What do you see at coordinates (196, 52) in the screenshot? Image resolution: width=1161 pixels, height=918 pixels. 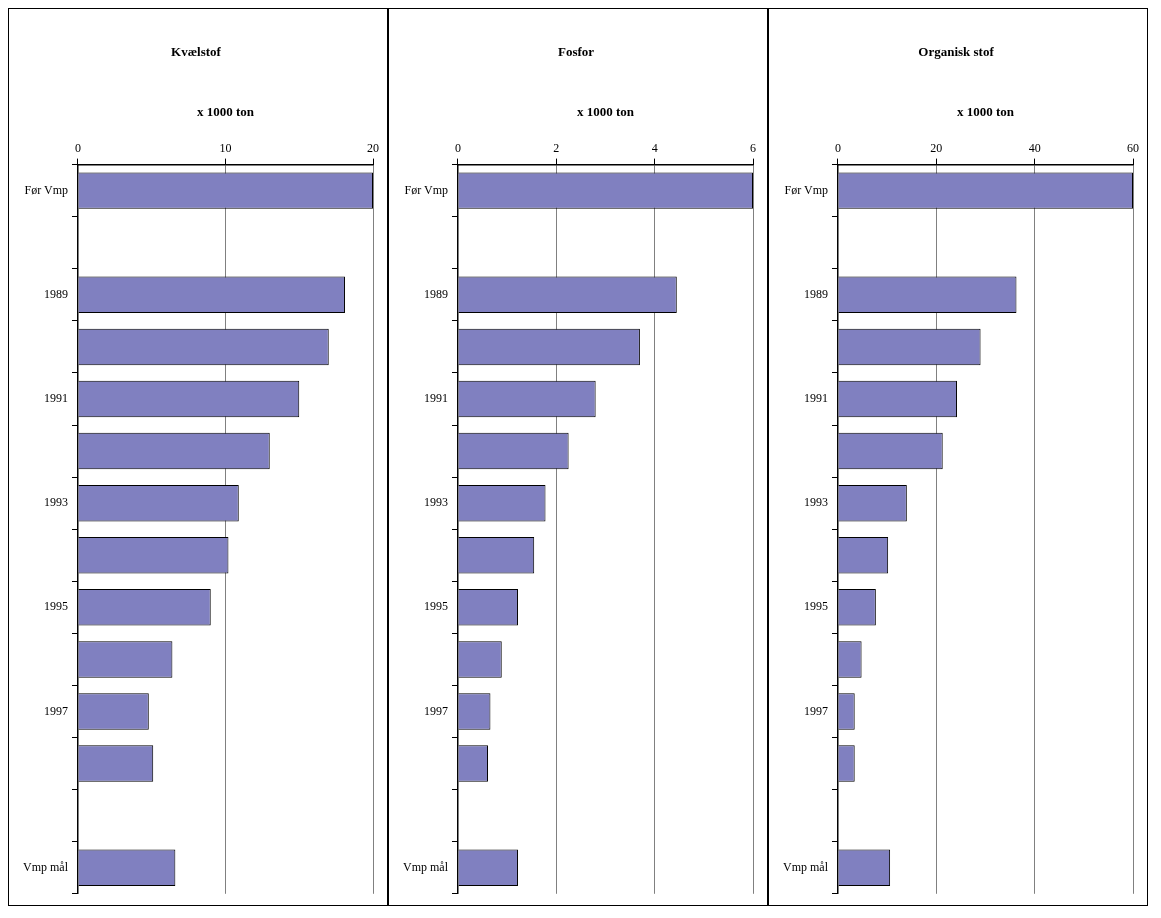 I see `chart-title: Kvælstof` at bounding box center [196, 52].